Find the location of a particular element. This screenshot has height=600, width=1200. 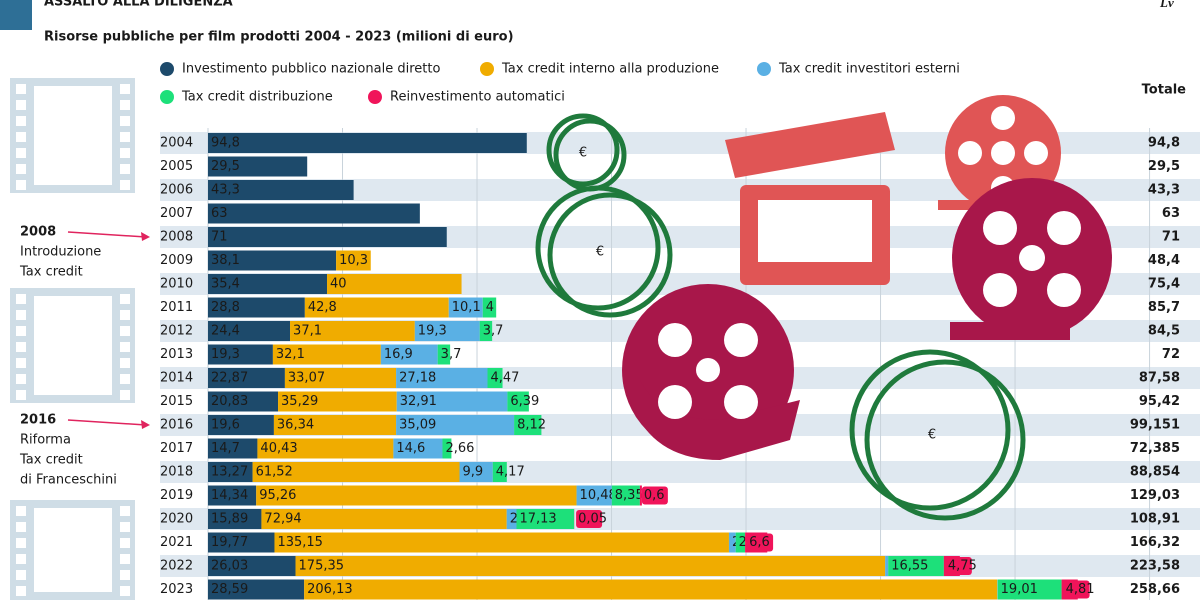

legend-marker is located at coordinates (487, 69).